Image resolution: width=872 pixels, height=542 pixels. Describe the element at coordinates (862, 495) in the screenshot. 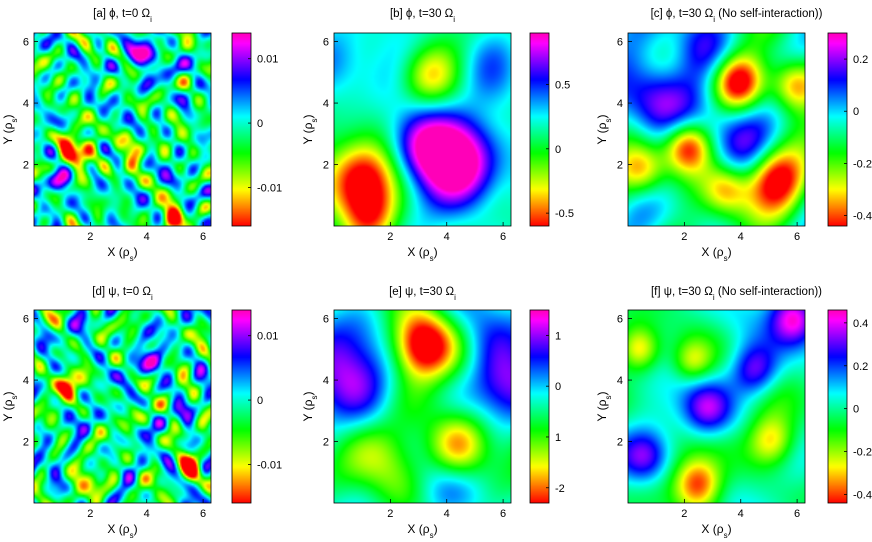

I see `colorbar-tick-label: -0.4` at that location.